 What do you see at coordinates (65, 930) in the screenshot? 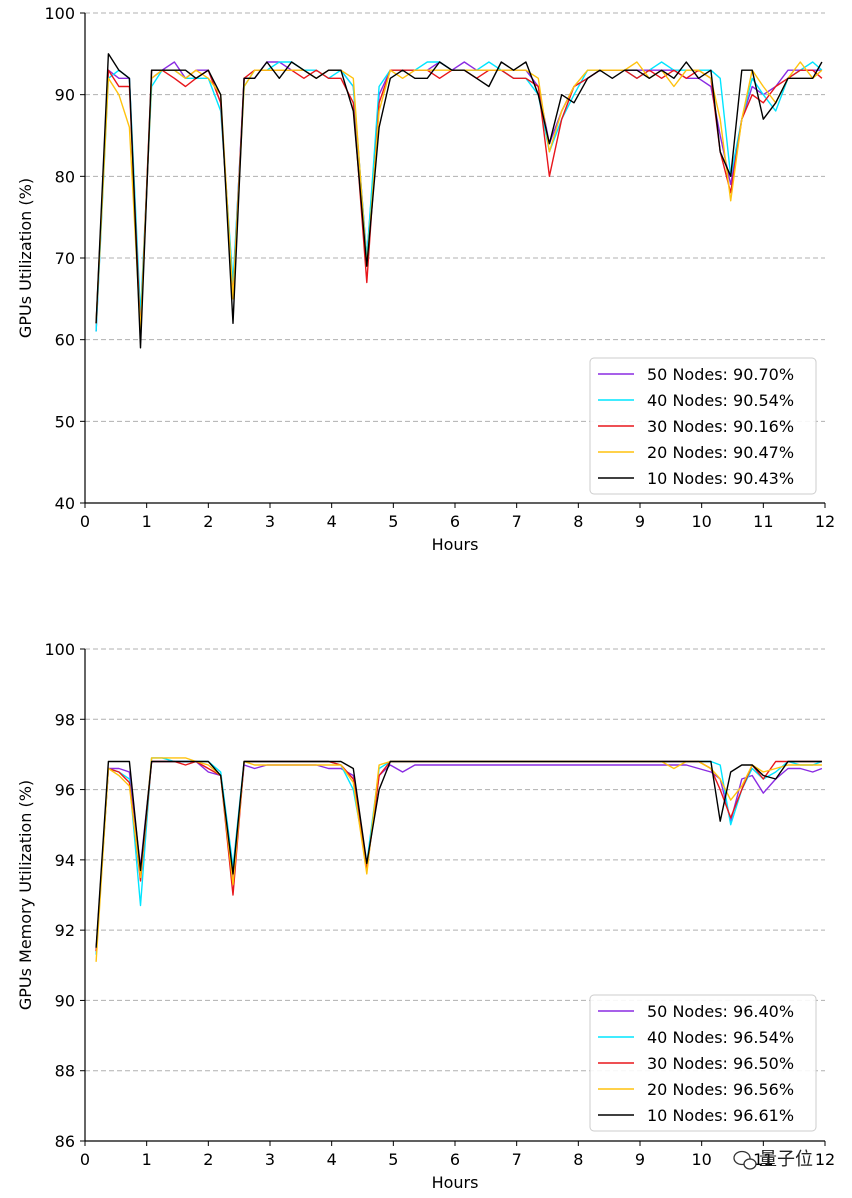
I see `y-tick-label: 92` at bounding box center [65, 930].